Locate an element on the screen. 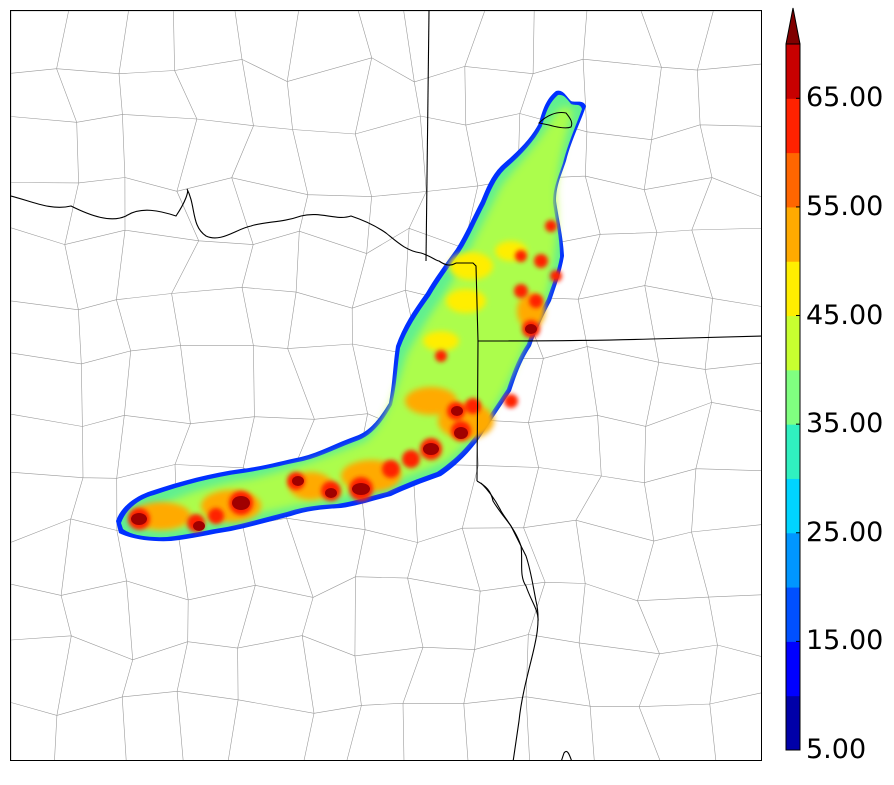  colorbar-label-15: 15.00 is located at coordinates (845, 641).